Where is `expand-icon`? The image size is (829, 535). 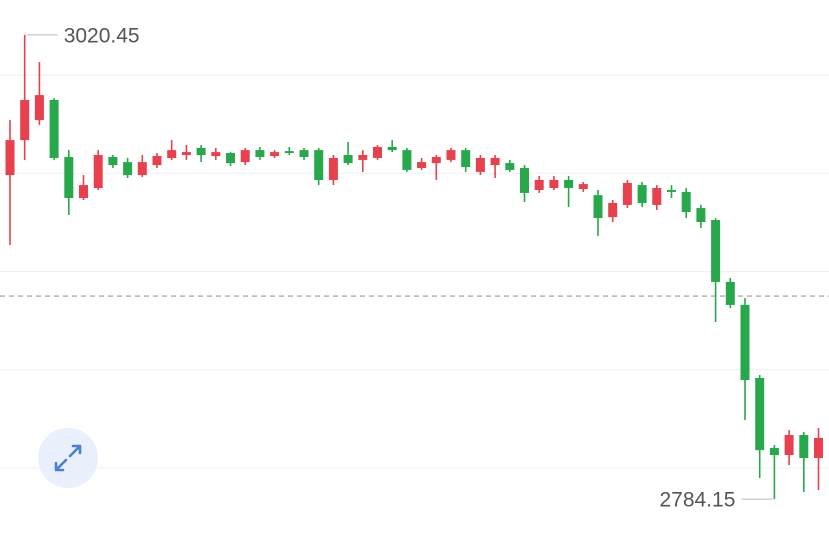 expand-icon is located at coordinates (68, 458).